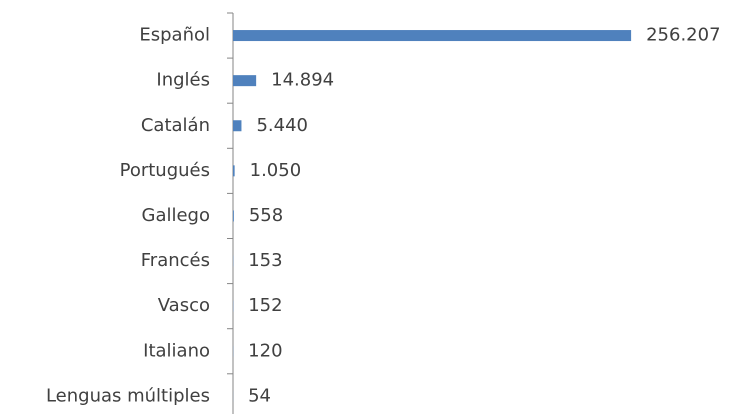 Image resolution: width=736 pixels, height=414 pixels. Describe the element at coordinates (265, 260) in the screenshot. I see `data-label: 153` at that location.